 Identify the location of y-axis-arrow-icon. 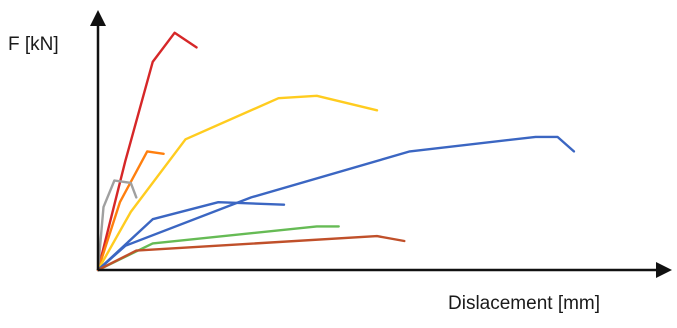
(98, 18).